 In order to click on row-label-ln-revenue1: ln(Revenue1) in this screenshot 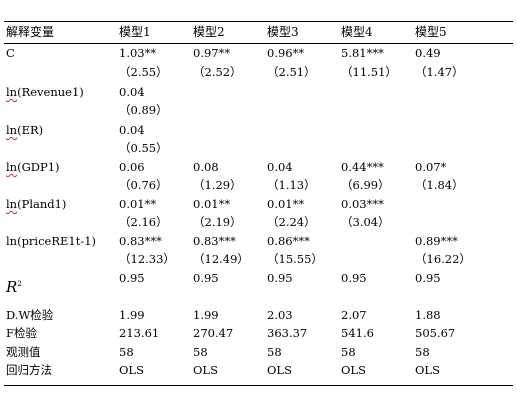, I will do `click(45, 92)`.